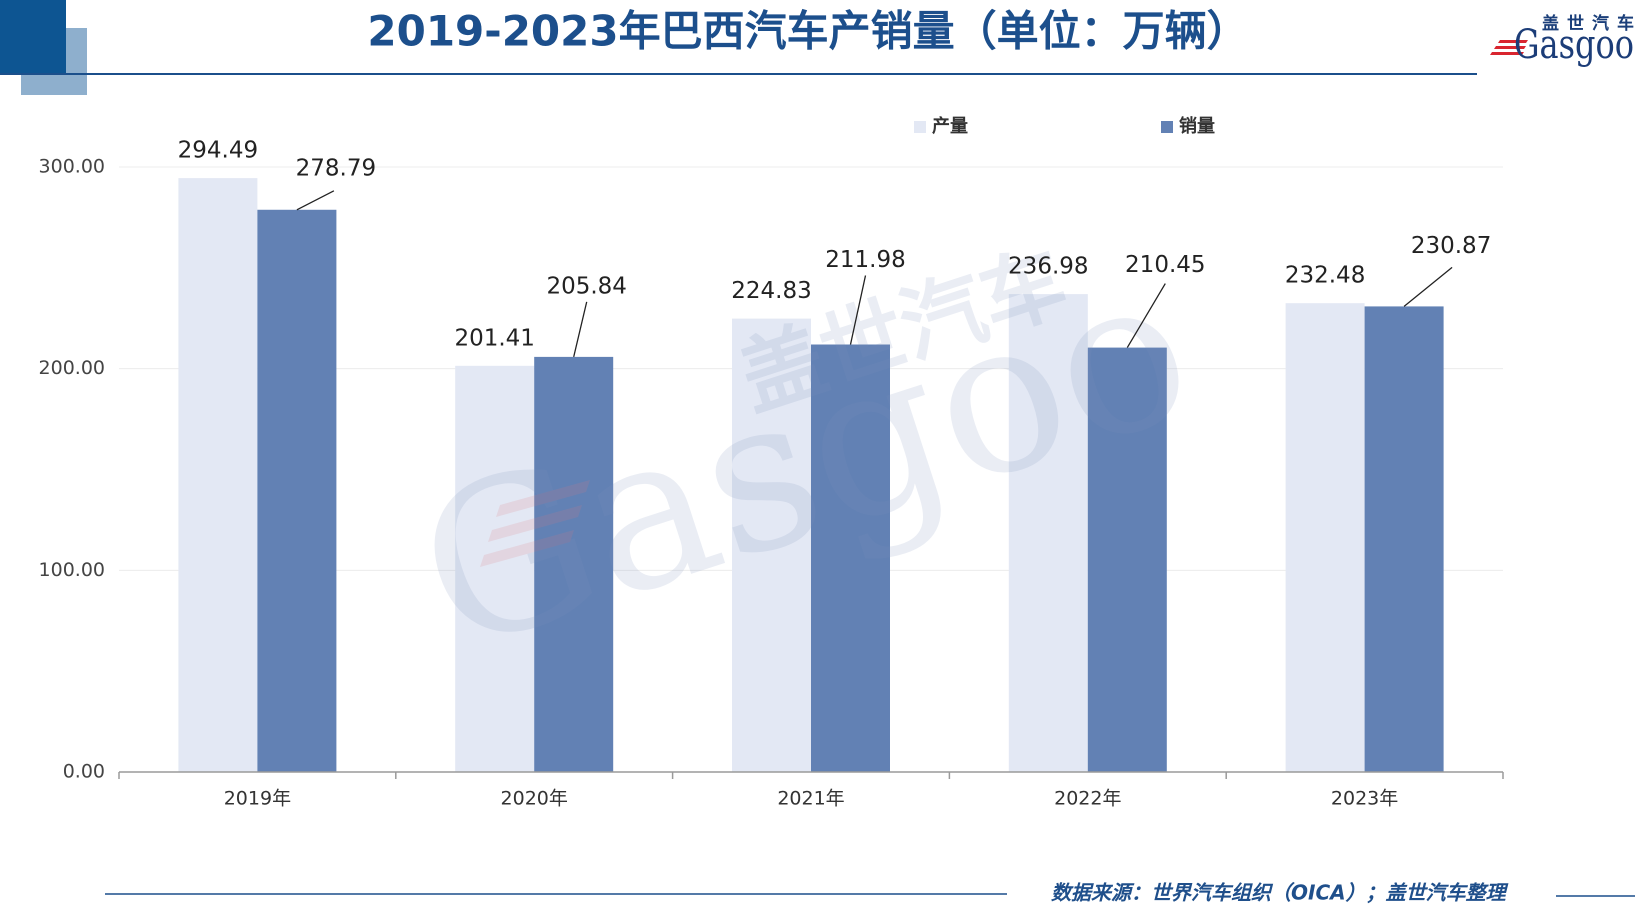 This screenshot has height=910, width=1640. I want to click on data-label-production-0: 294.49, so click(218, 151).